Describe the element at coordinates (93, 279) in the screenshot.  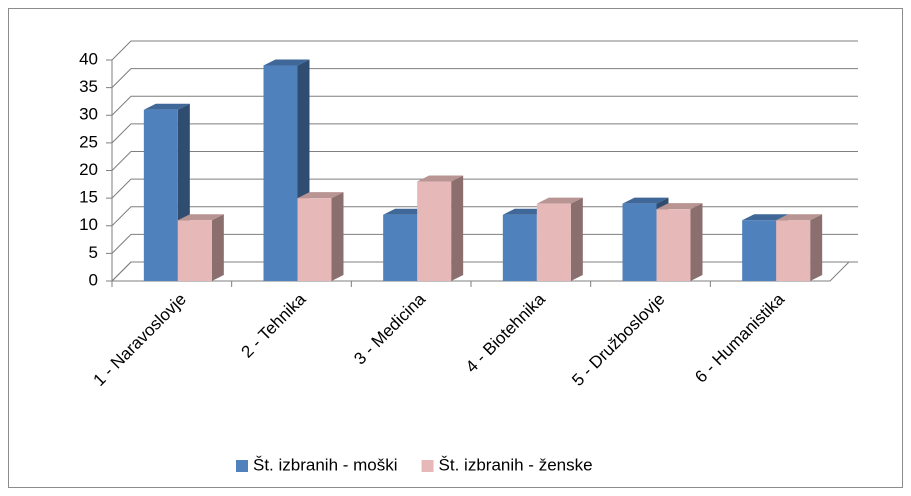
I see `y-tick-label: 0` at that location.